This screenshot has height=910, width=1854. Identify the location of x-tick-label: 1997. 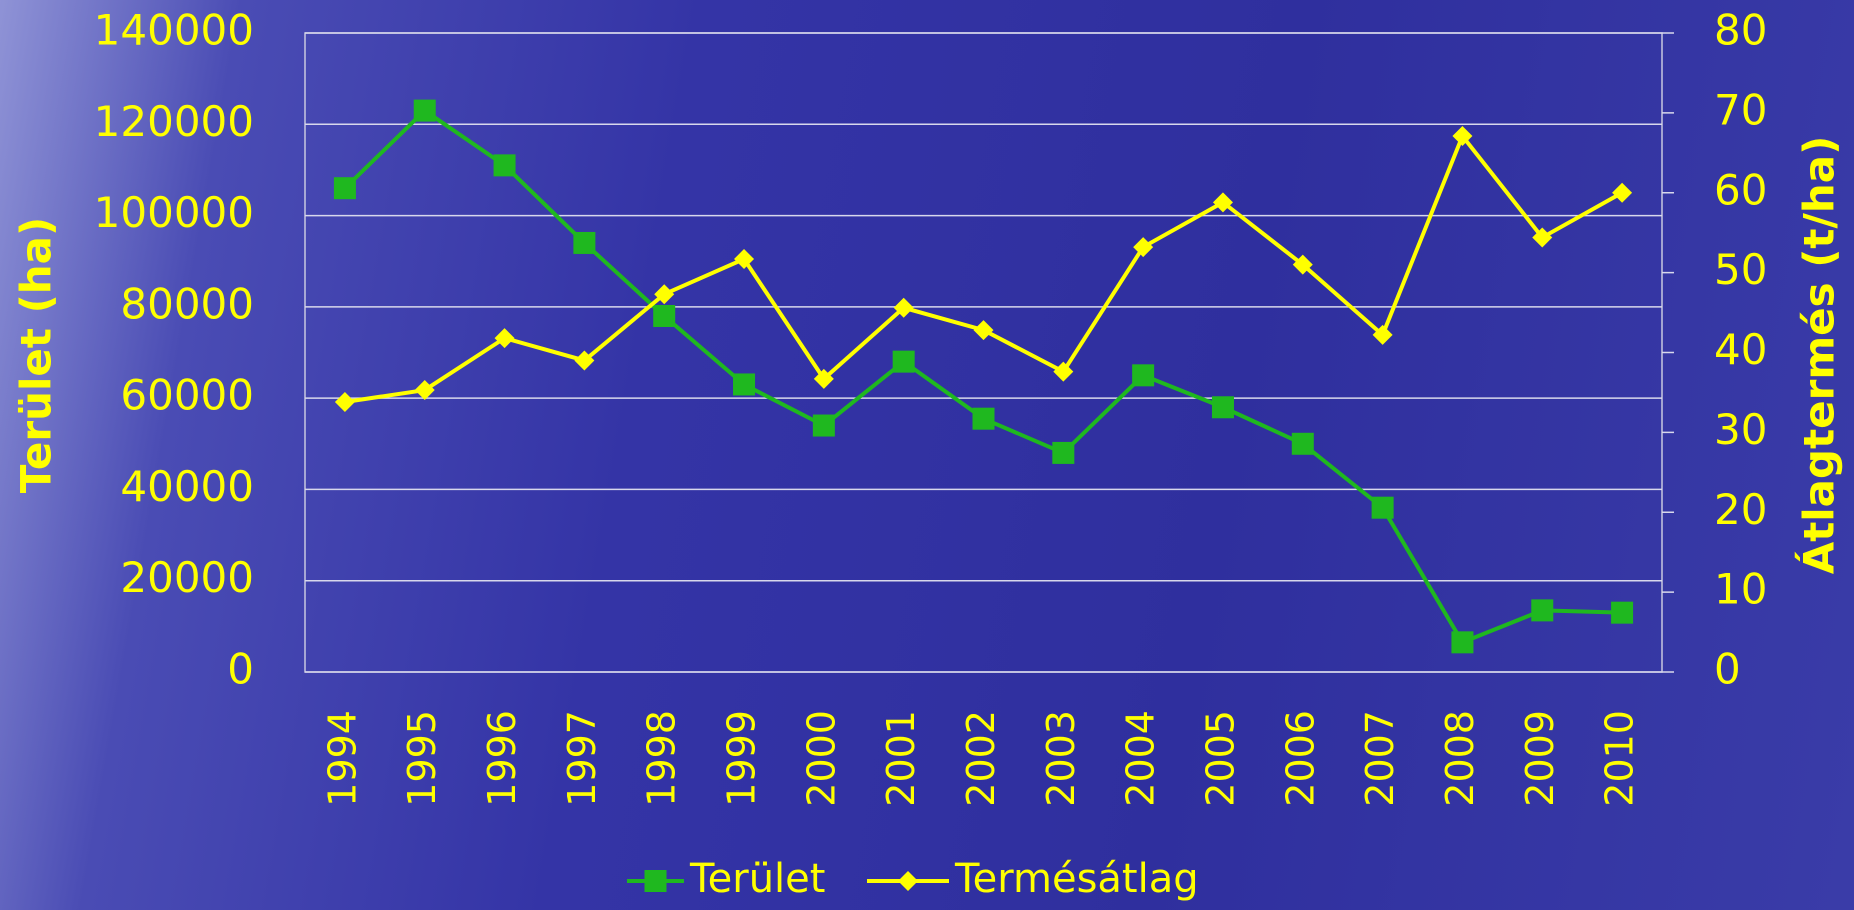
(582, 758).